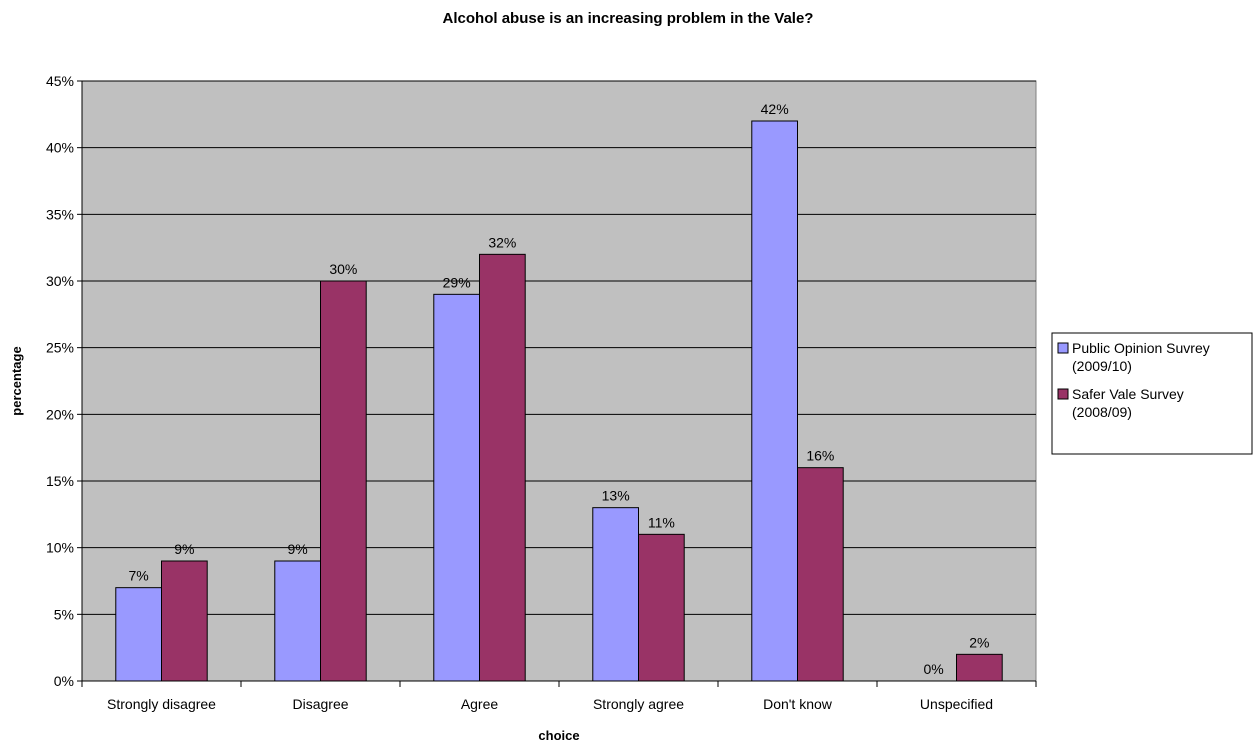  What do you see at coordinates (343, 269) in the screenshot?
I see `data-label: 30%` at bounding box center [343, 269].